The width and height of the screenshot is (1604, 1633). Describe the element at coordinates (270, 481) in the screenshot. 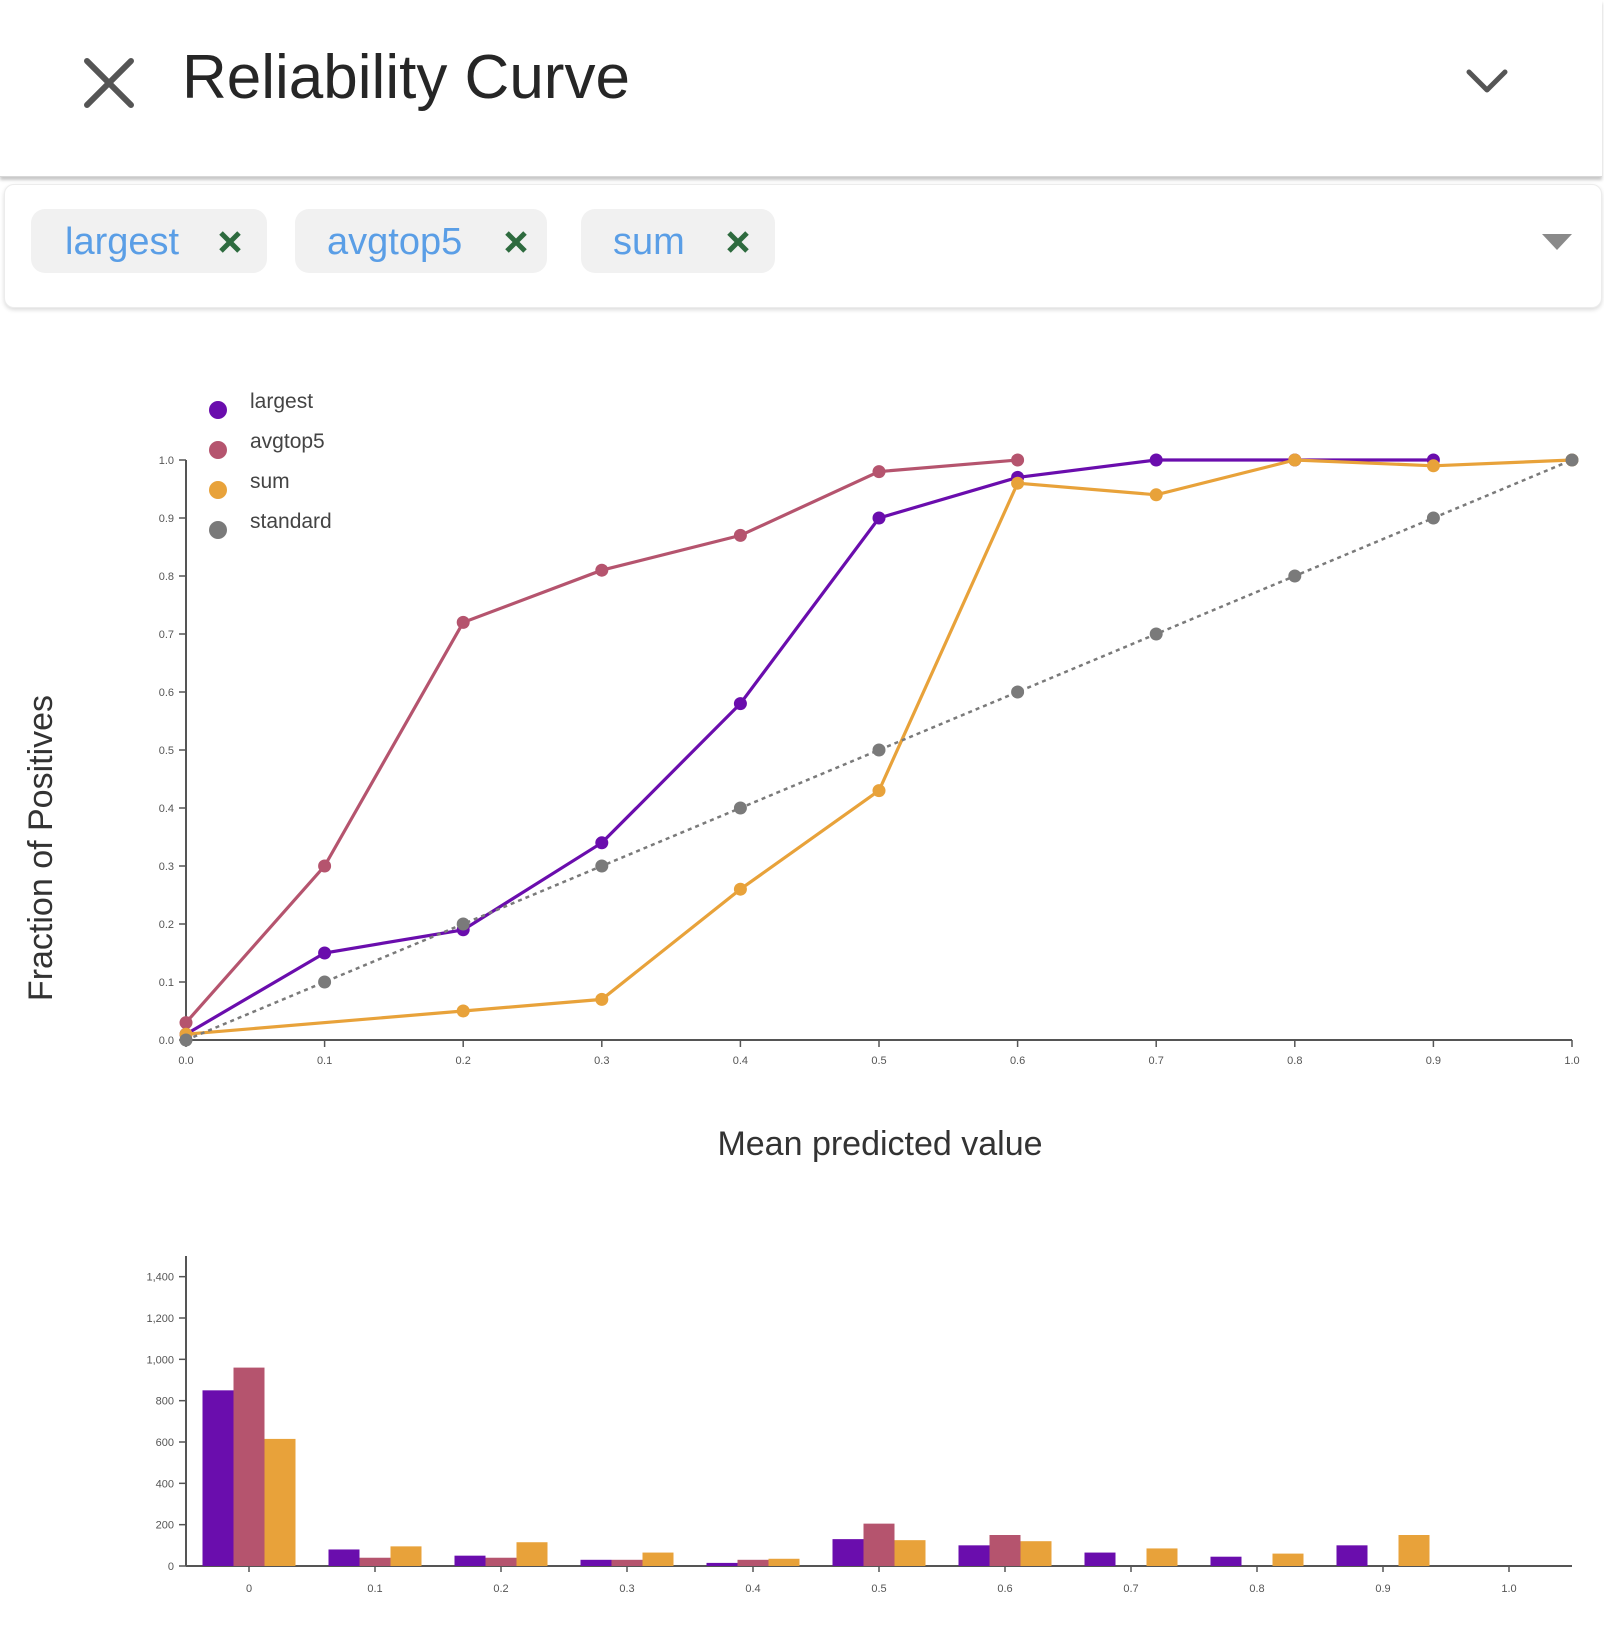

I see `legend-label-sum: sum` at that location.